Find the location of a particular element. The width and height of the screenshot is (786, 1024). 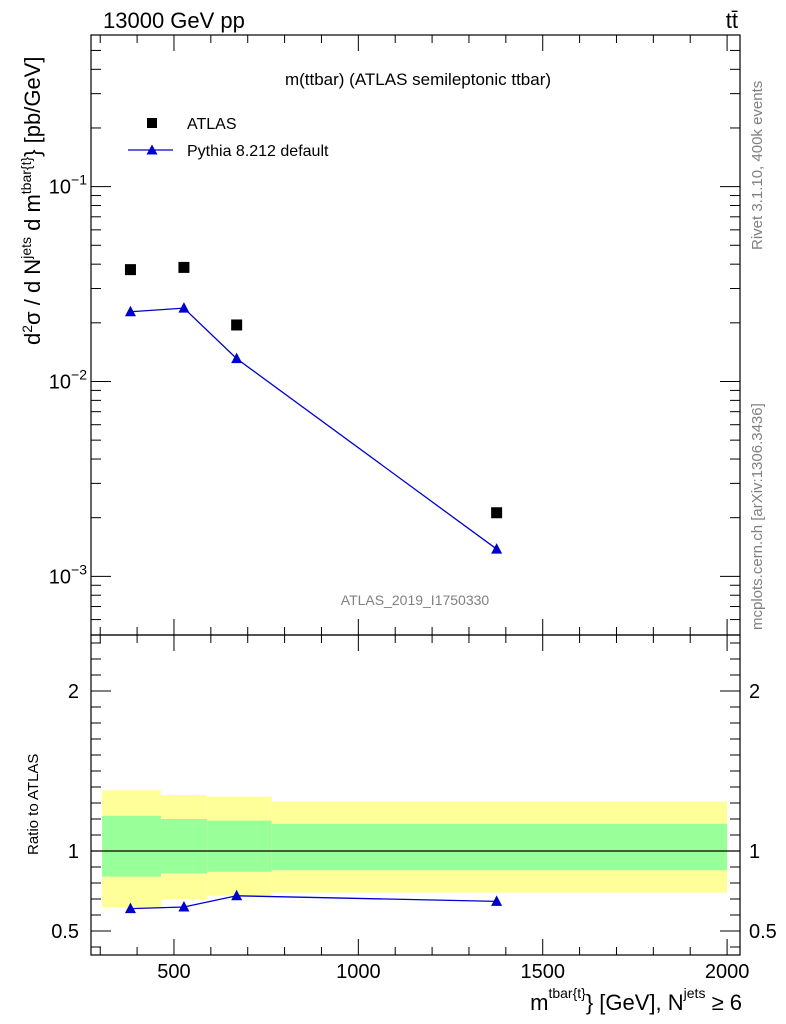

energy-label: 13000 GeV pp is located at coordinates (174, 20).